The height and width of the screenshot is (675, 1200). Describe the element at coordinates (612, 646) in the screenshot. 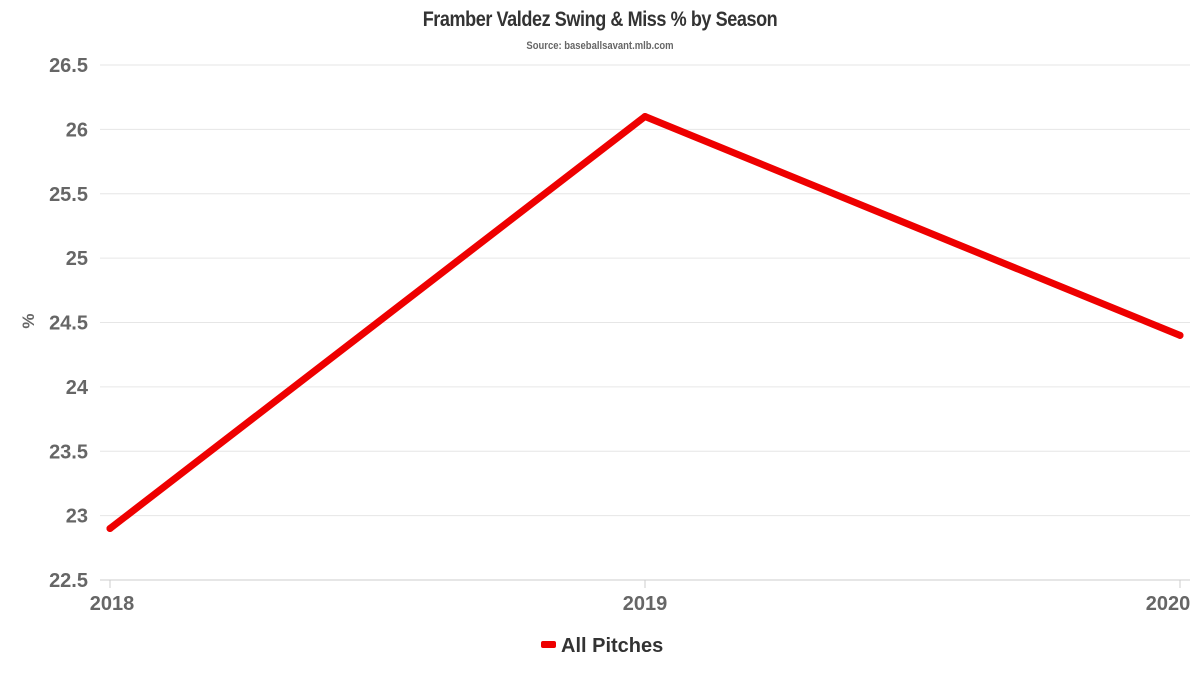

I see `legend-label: All Pitches` at that location.